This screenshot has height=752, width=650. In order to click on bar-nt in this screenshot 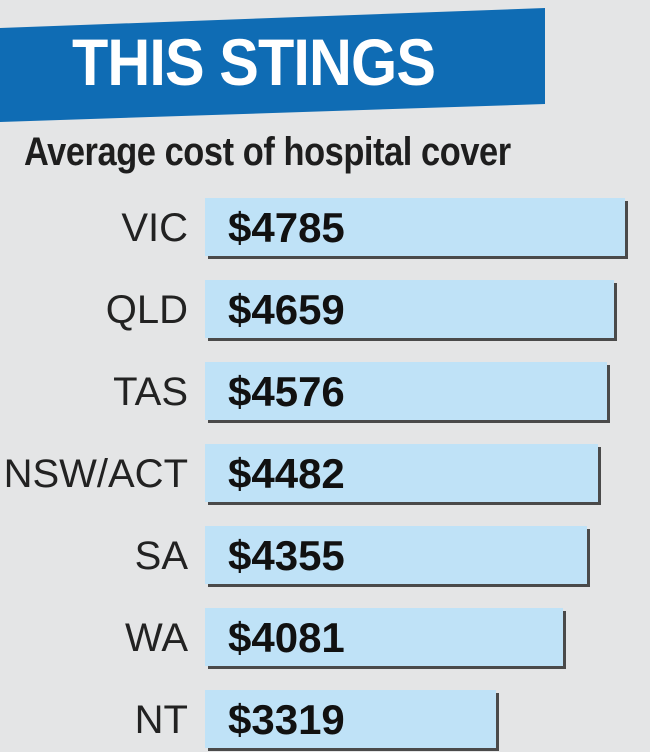, I will do `click(350, 719)`.